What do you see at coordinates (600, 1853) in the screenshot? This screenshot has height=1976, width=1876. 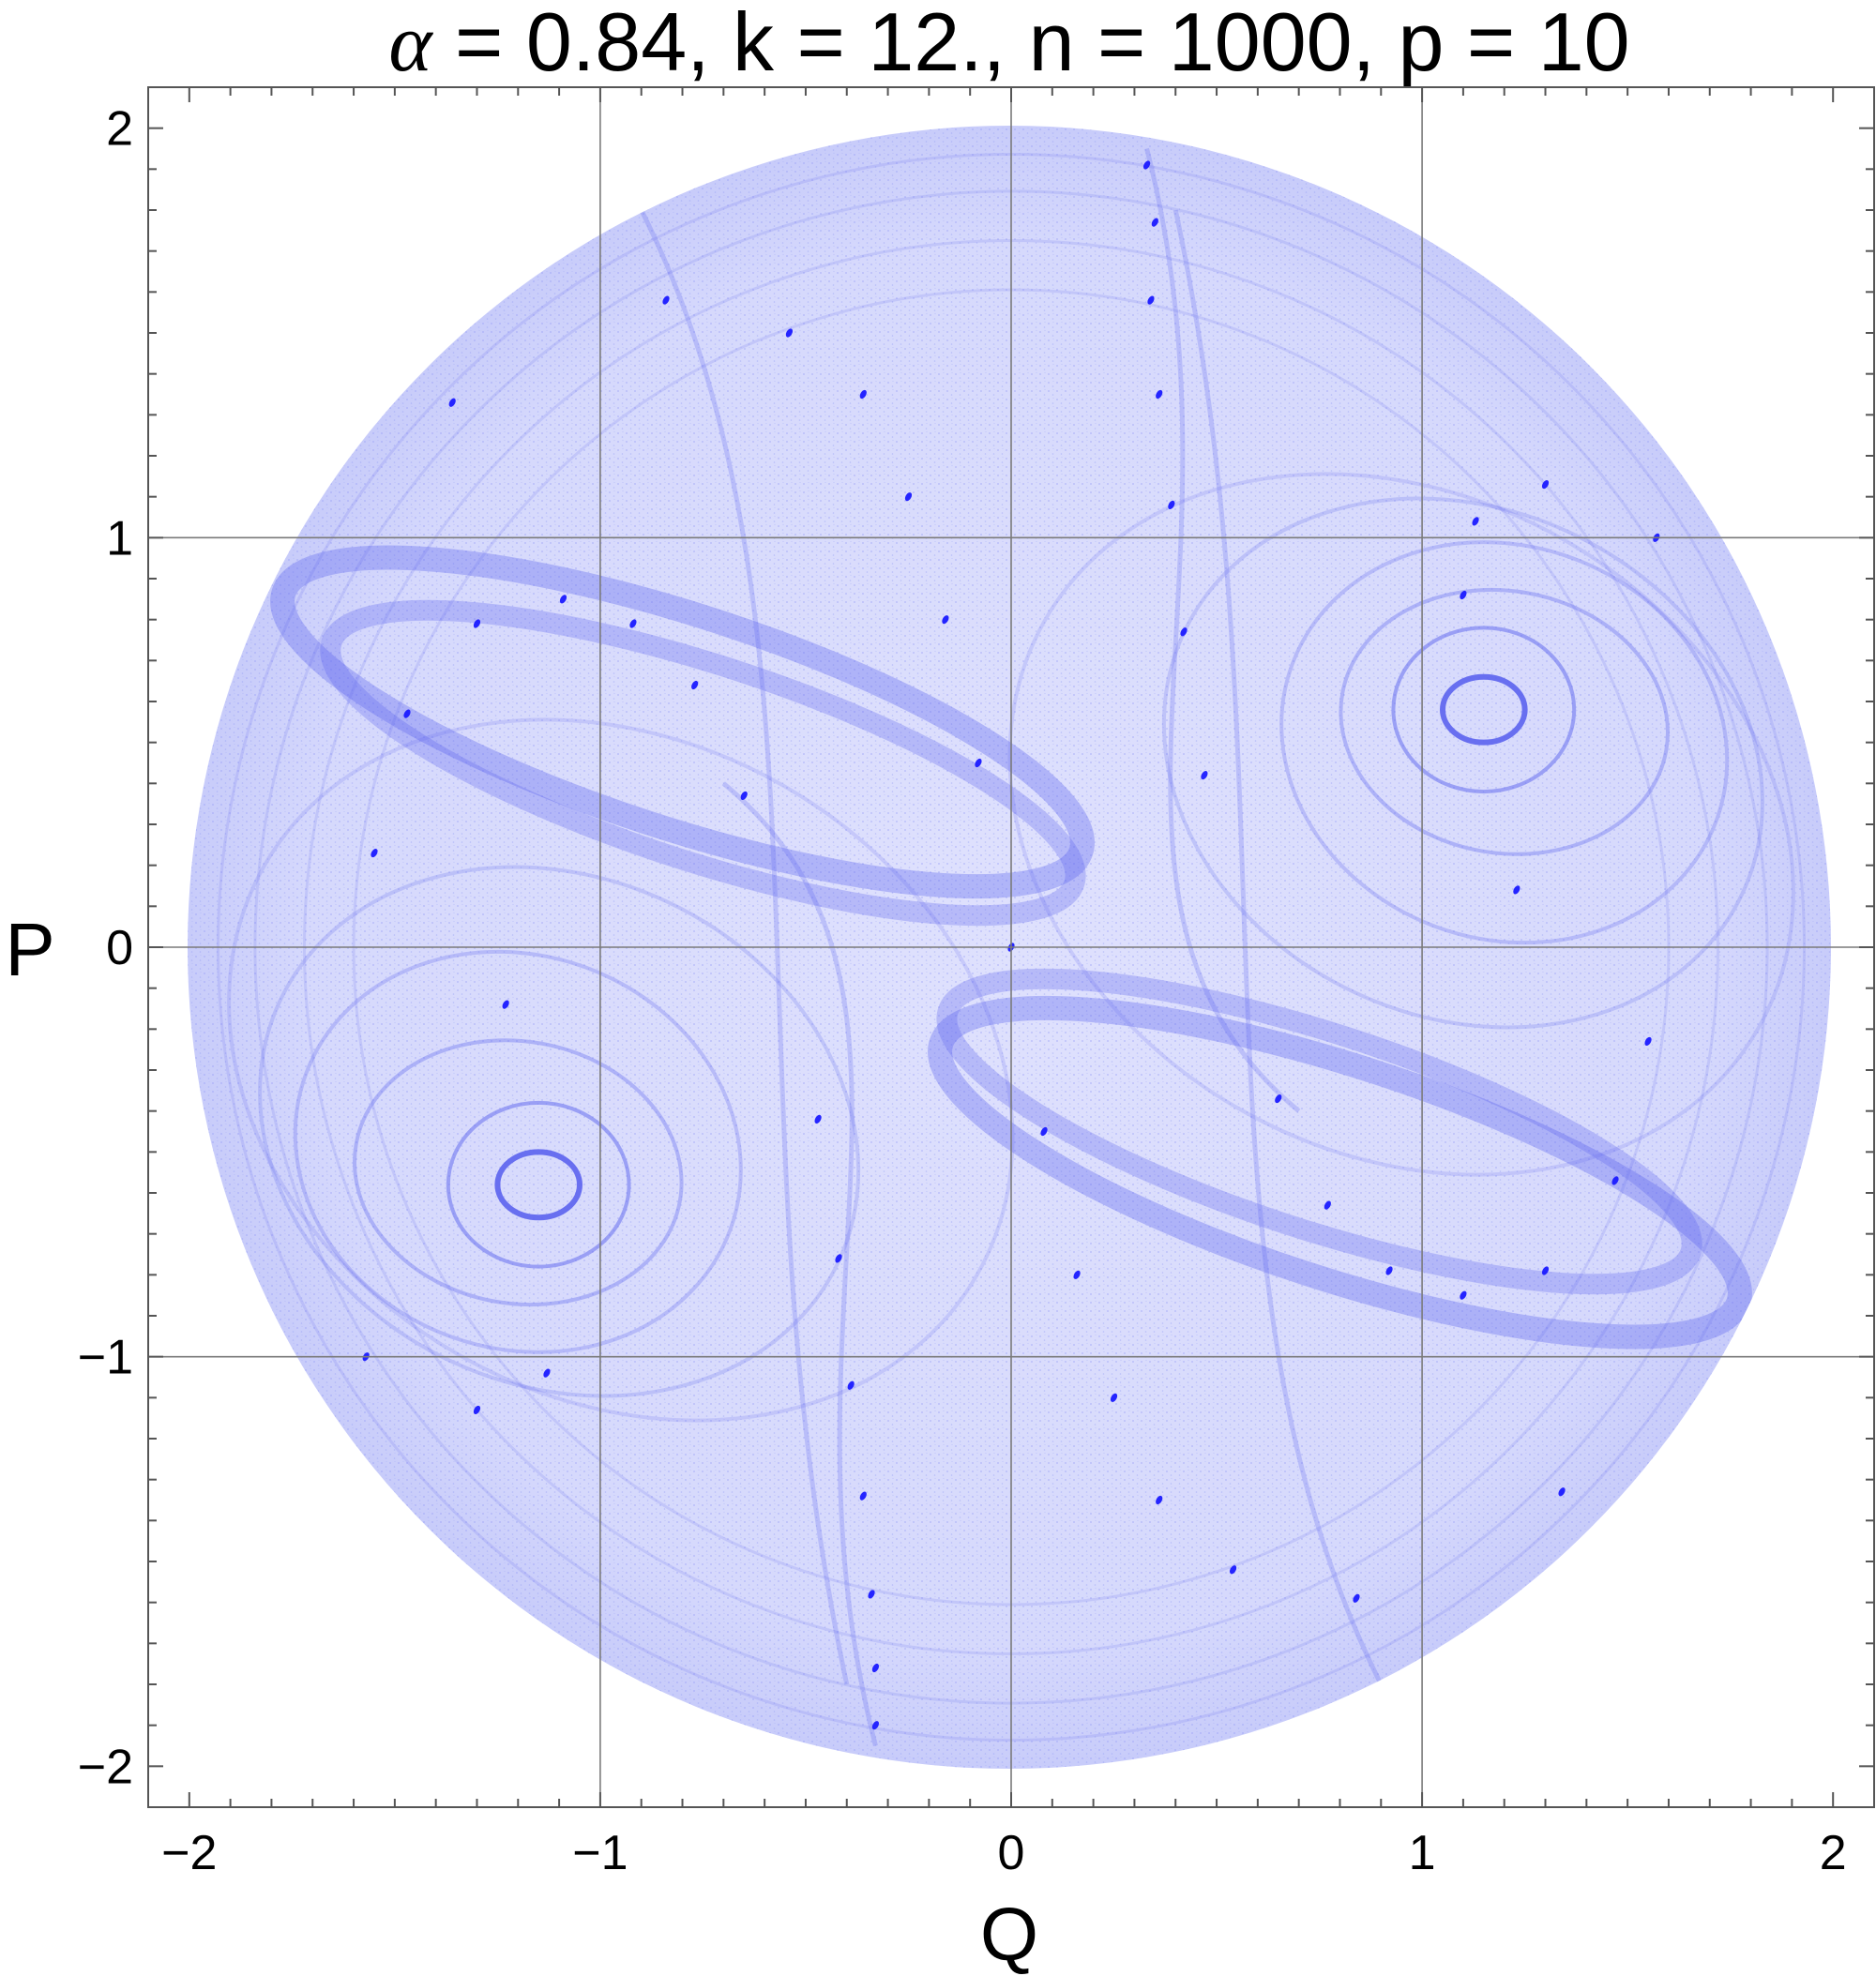 I see `x-tick-label: −1` at bounding box center [600, 1853].